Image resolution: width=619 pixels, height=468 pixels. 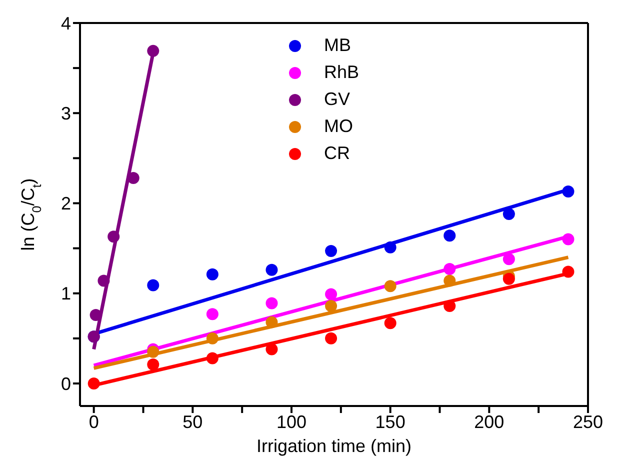 I want to click on legend-label: MB, so click(x=337, y=45).